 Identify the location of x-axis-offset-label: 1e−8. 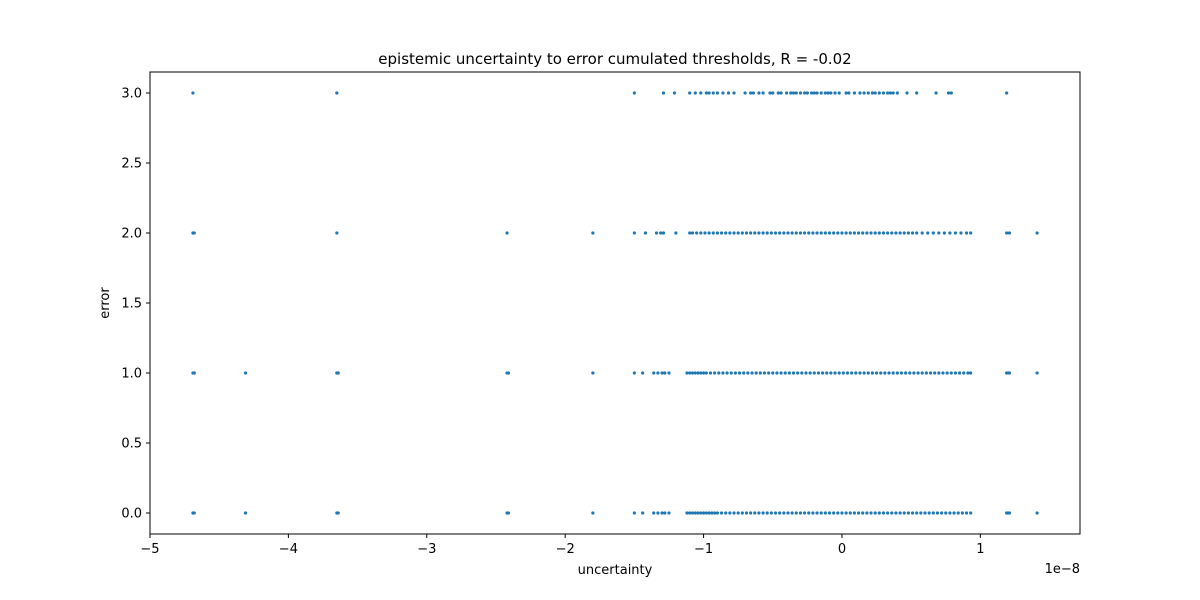
(1062, 569).